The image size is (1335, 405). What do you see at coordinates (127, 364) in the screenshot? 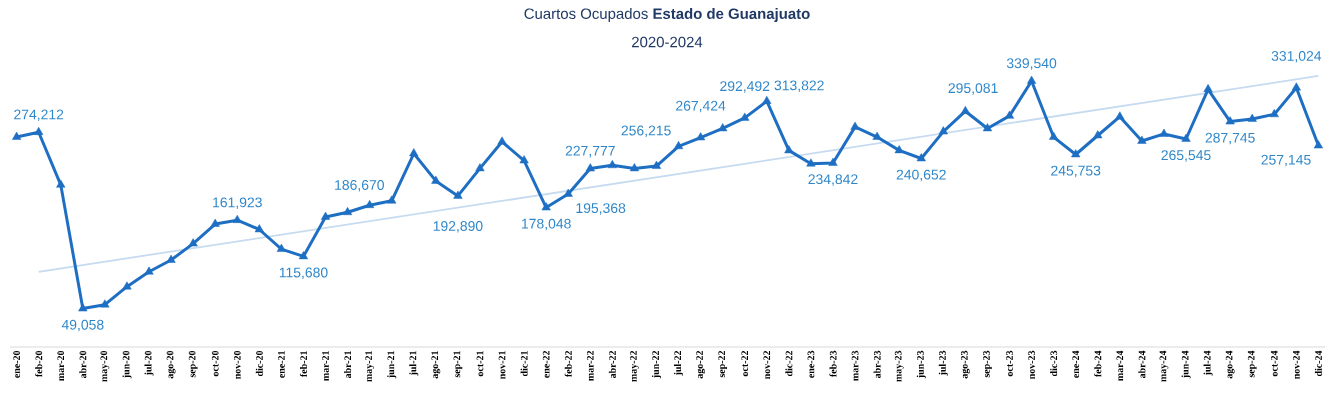
I see `x-tick-label: jun-20` at bounding box center [127, 364].